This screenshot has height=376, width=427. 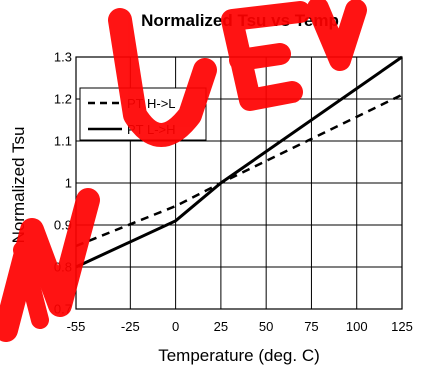 What do you see at coordinates (175, 326) in the screenshot?
I see `x-tick-label: 0` at bounding box center [175, 326].